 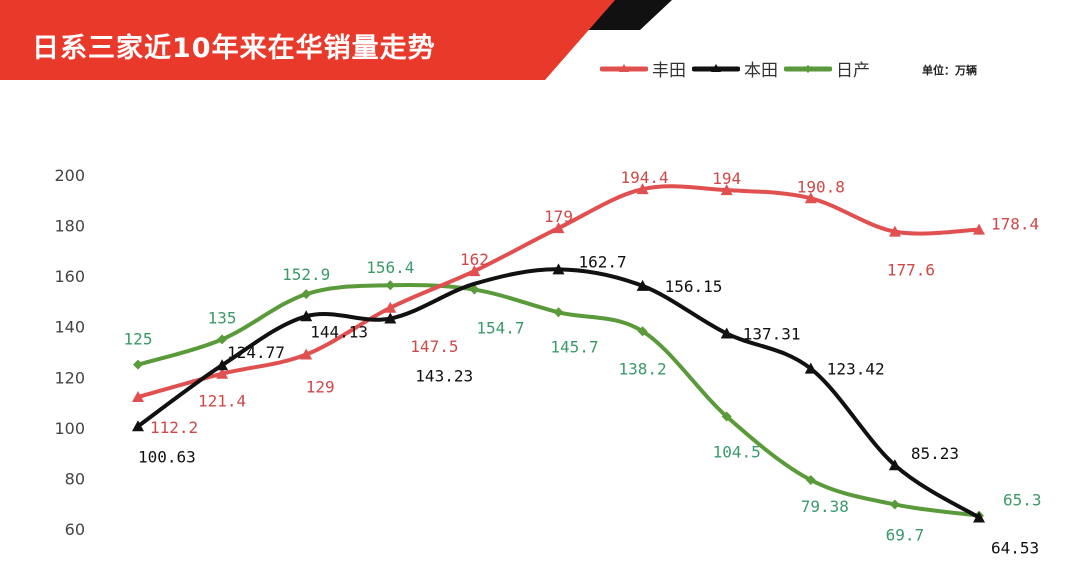 What do you see at coordinates (808, 68) in the screenshot?
I see `legend-line-green-icon` at bounding box center [808, 68].